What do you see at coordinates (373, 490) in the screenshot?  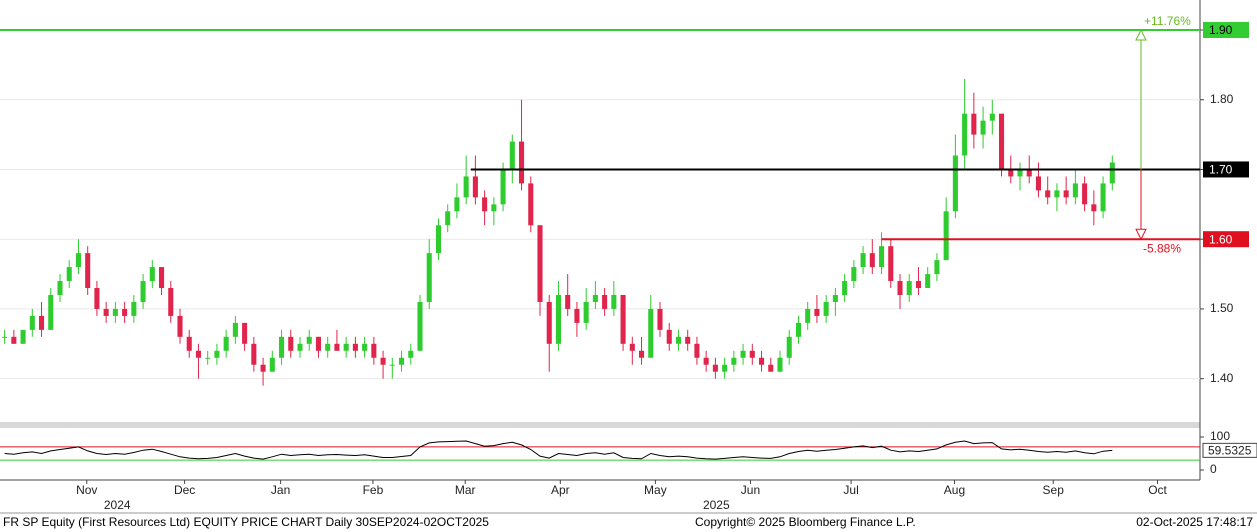 I see `x-tick-label: Feb` at bounding box center [373, 490].